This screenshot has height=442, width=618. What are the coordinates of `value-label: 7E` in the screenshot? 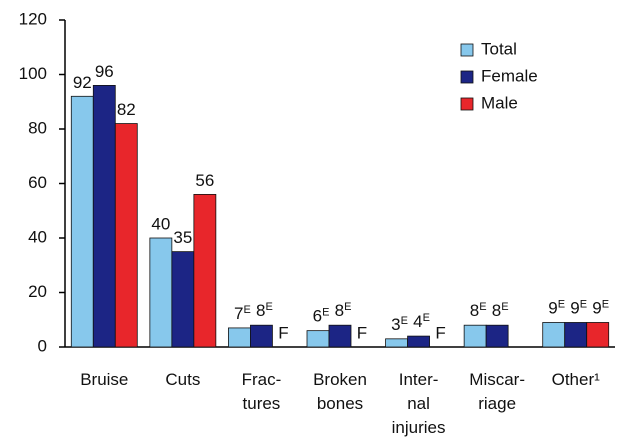 It's located at (242, 314).